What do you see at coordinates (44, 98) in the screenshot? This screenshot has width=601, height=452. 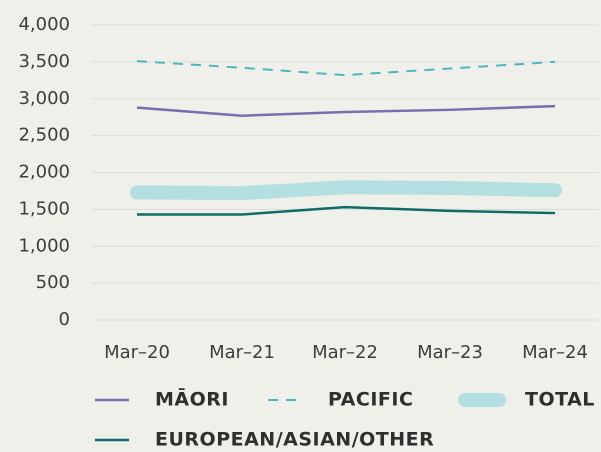 I see `y-tick-label: 3,000` at bounding box center [44, 98].